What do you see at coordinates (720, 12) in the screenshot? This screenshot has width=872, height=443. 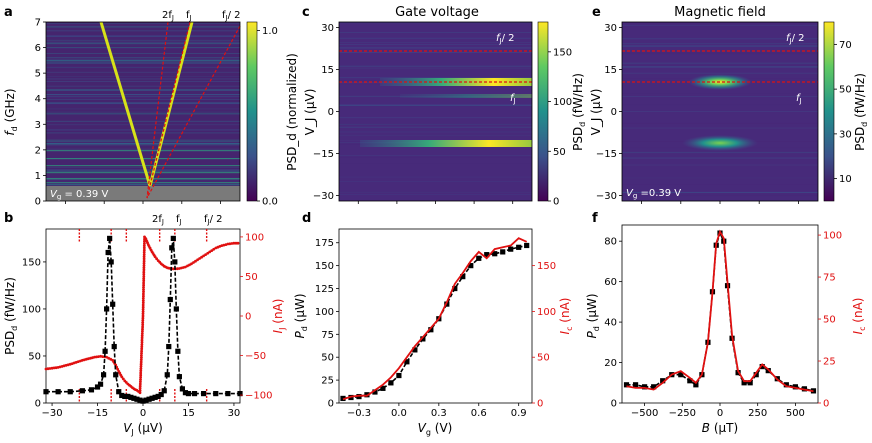 I see `title-e: Magnetic field` at bounding box center [720, 12].